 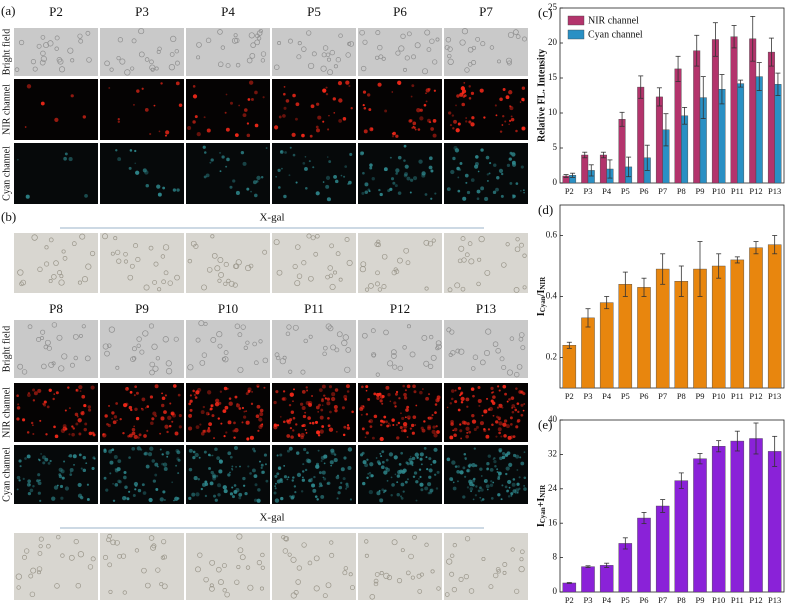 I want to click on y-axis-label-part: /I, so click(x=541, y=294).